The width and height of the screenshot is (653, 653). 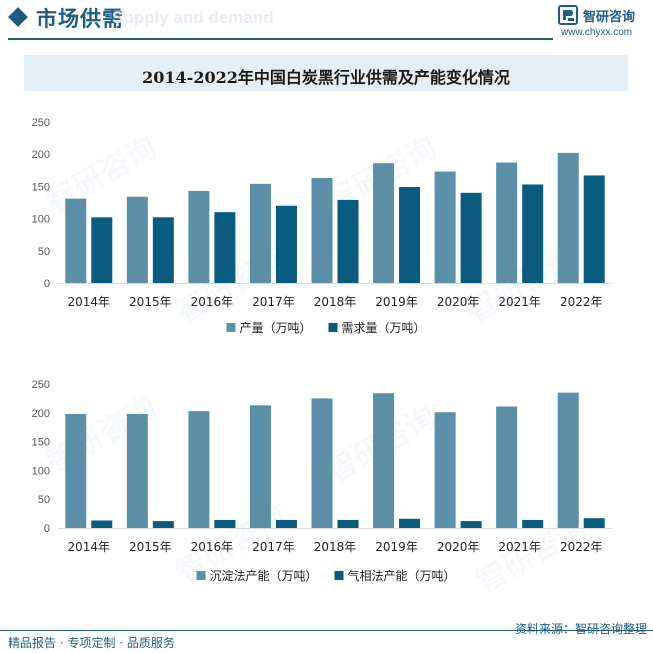 What do you see at coordinates (580, 629) in the screenshot?
I see `source-note: 资料来源：智研咨询整理` at bounding box center [580, 629].